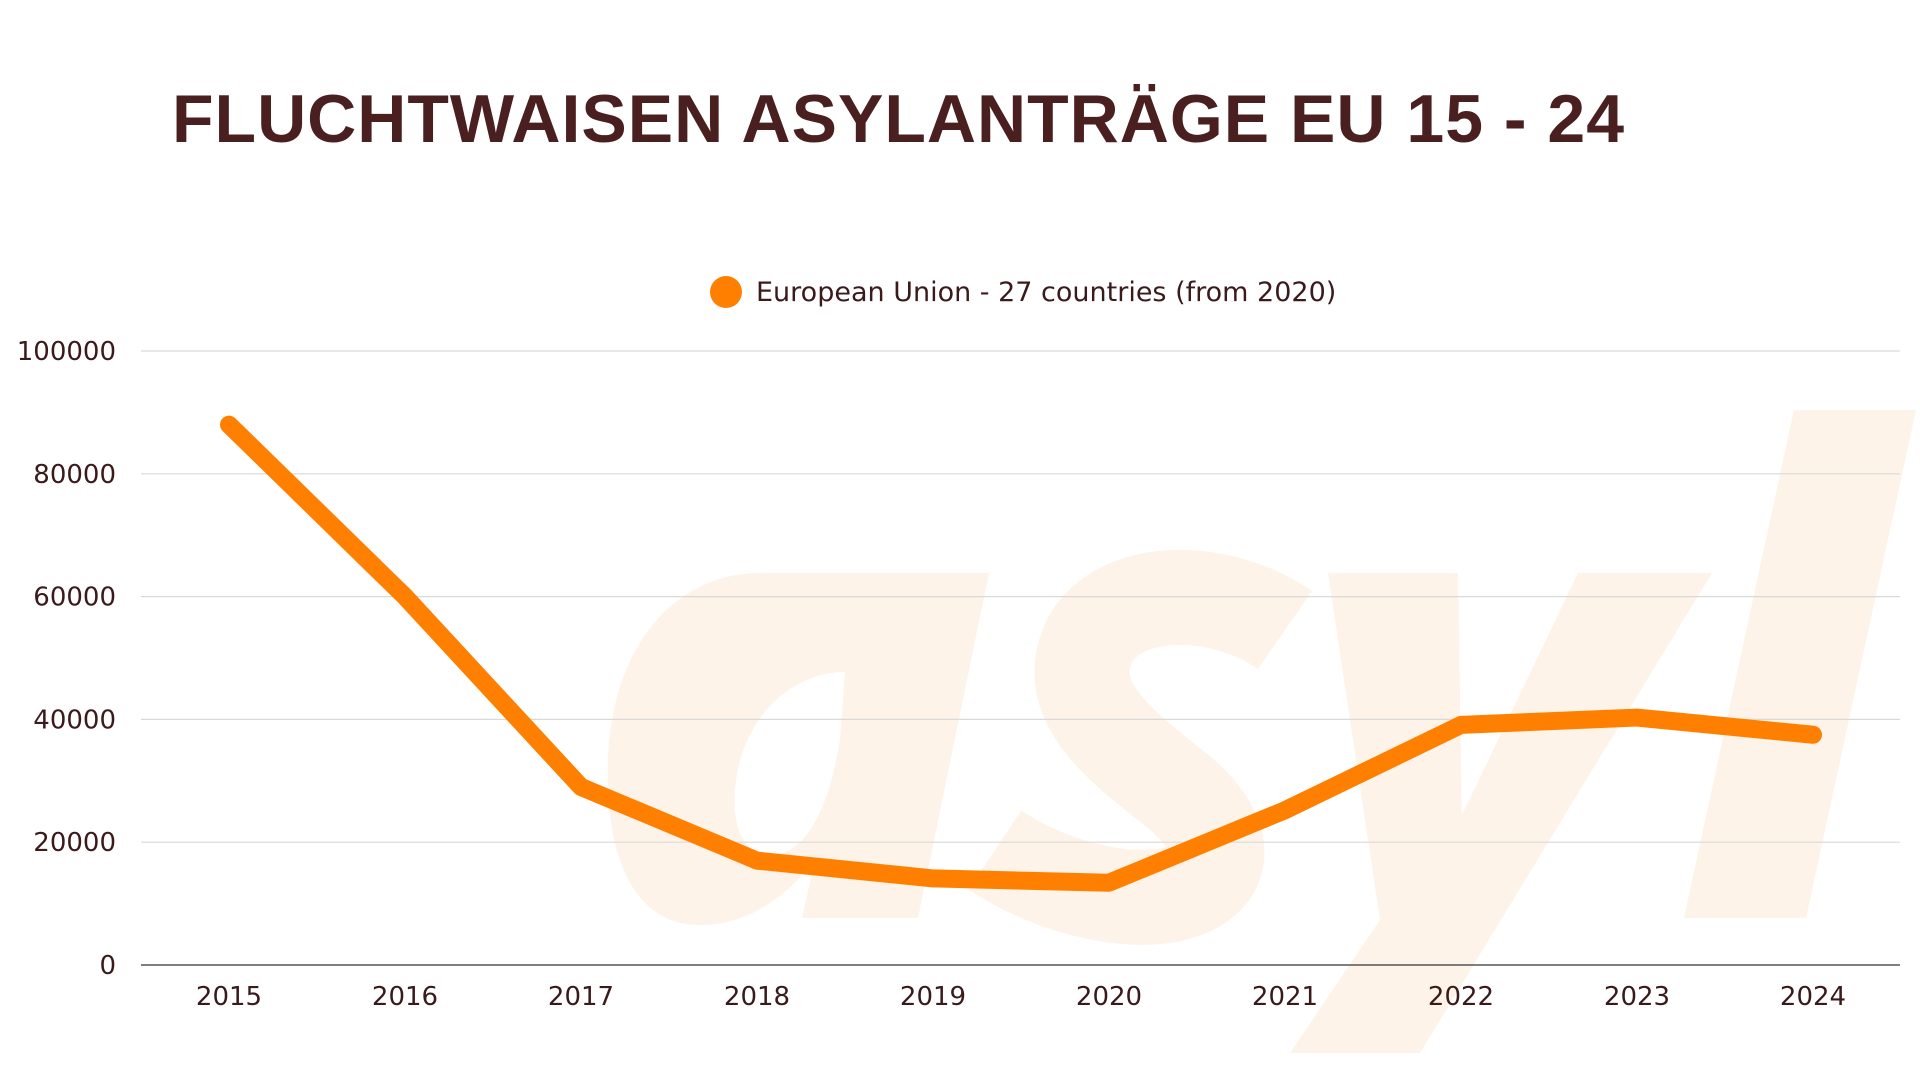 The width and height of the screenshot is (1920, 1080). What do you see at coordinates (1637, 997) in the screenshot?
I see `x-tick-label: 2023` at bounding box center [1637, 997].